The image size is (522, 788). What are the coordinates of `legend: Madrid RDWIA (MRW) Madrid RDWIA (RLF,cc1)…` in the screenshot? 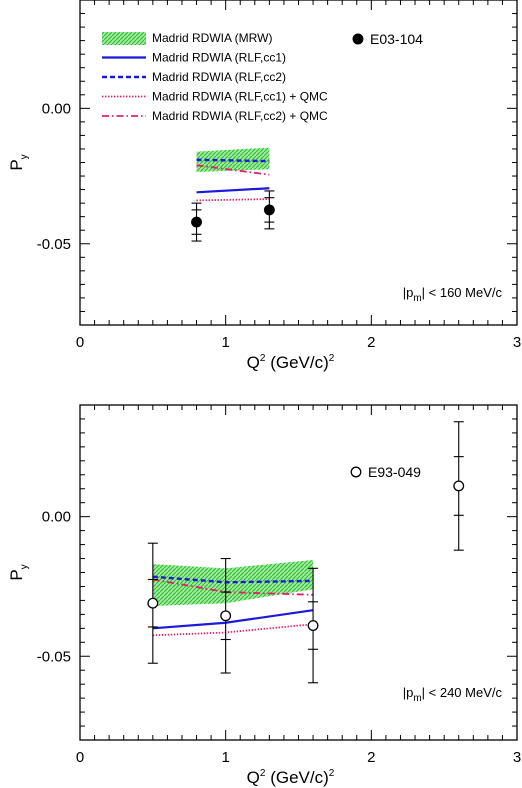 It's located at (215, 77).